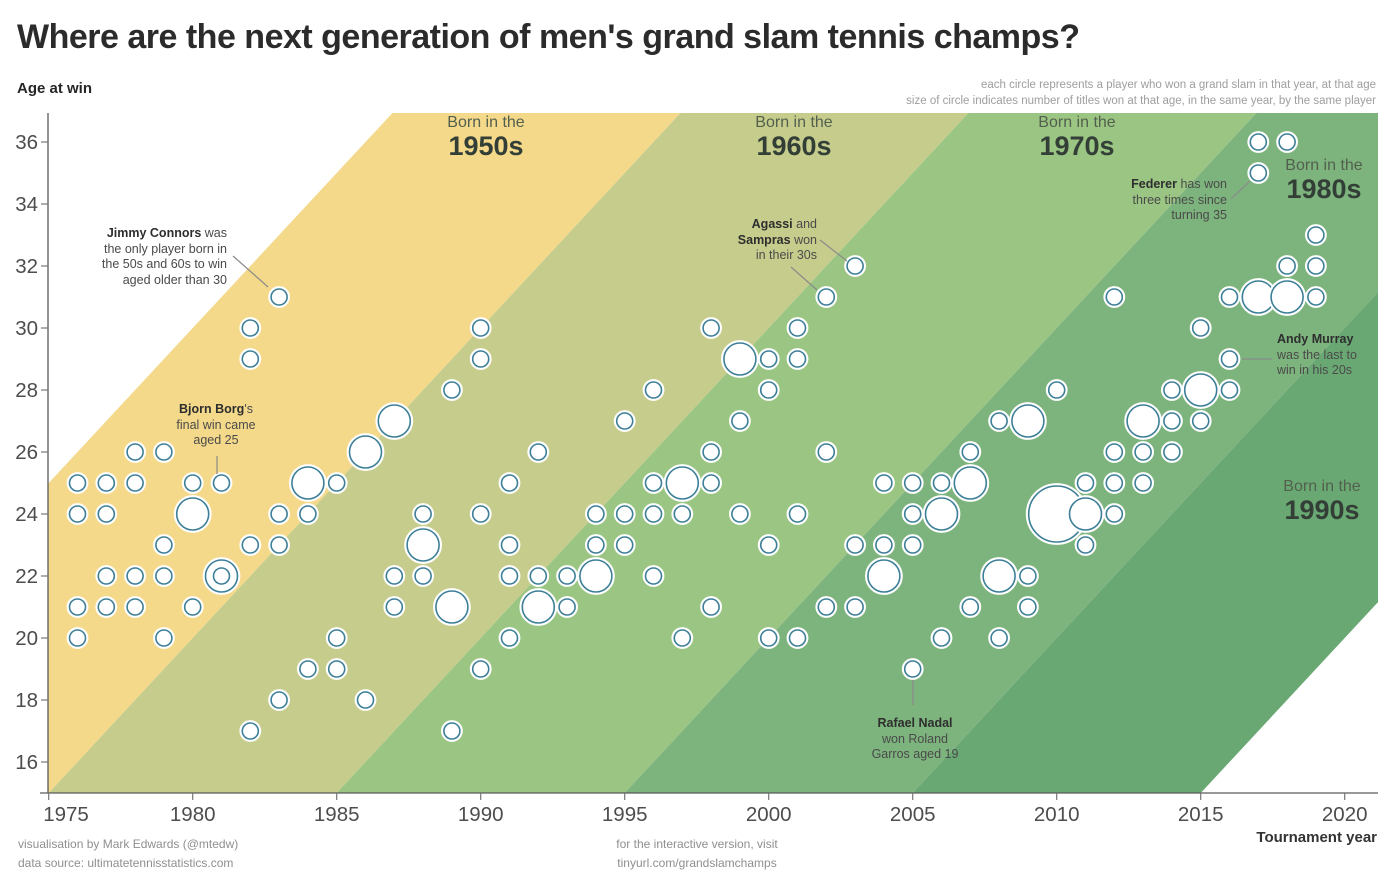 This screenshot has height=883, width=1390. Describe the element at coordinates (250, 271) in the screenshot. I see `annotation-pointer-connors` at that location.